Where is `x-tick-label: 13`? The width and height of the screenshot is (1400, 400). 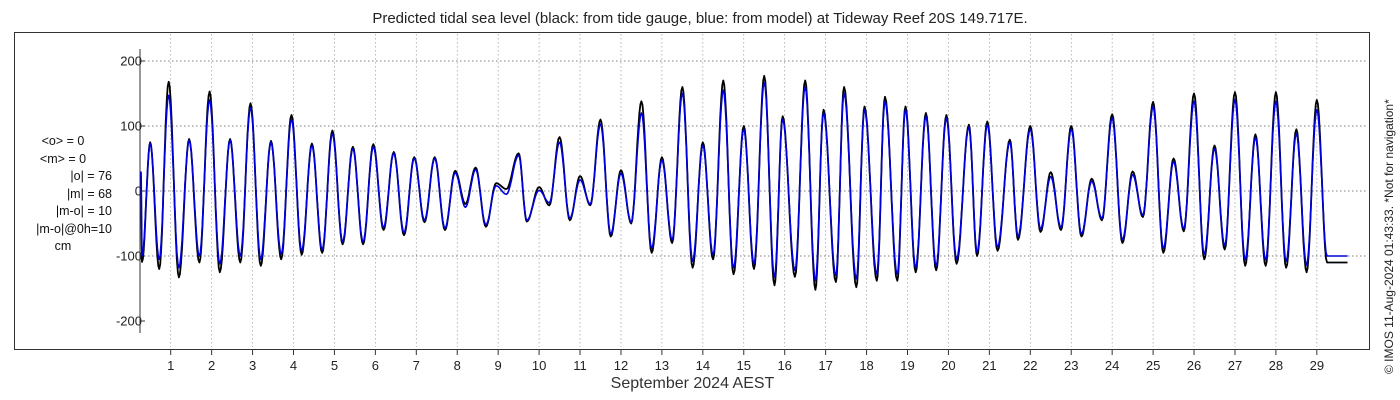 x-tick-label: 13 is located at coordinates (662, 365).